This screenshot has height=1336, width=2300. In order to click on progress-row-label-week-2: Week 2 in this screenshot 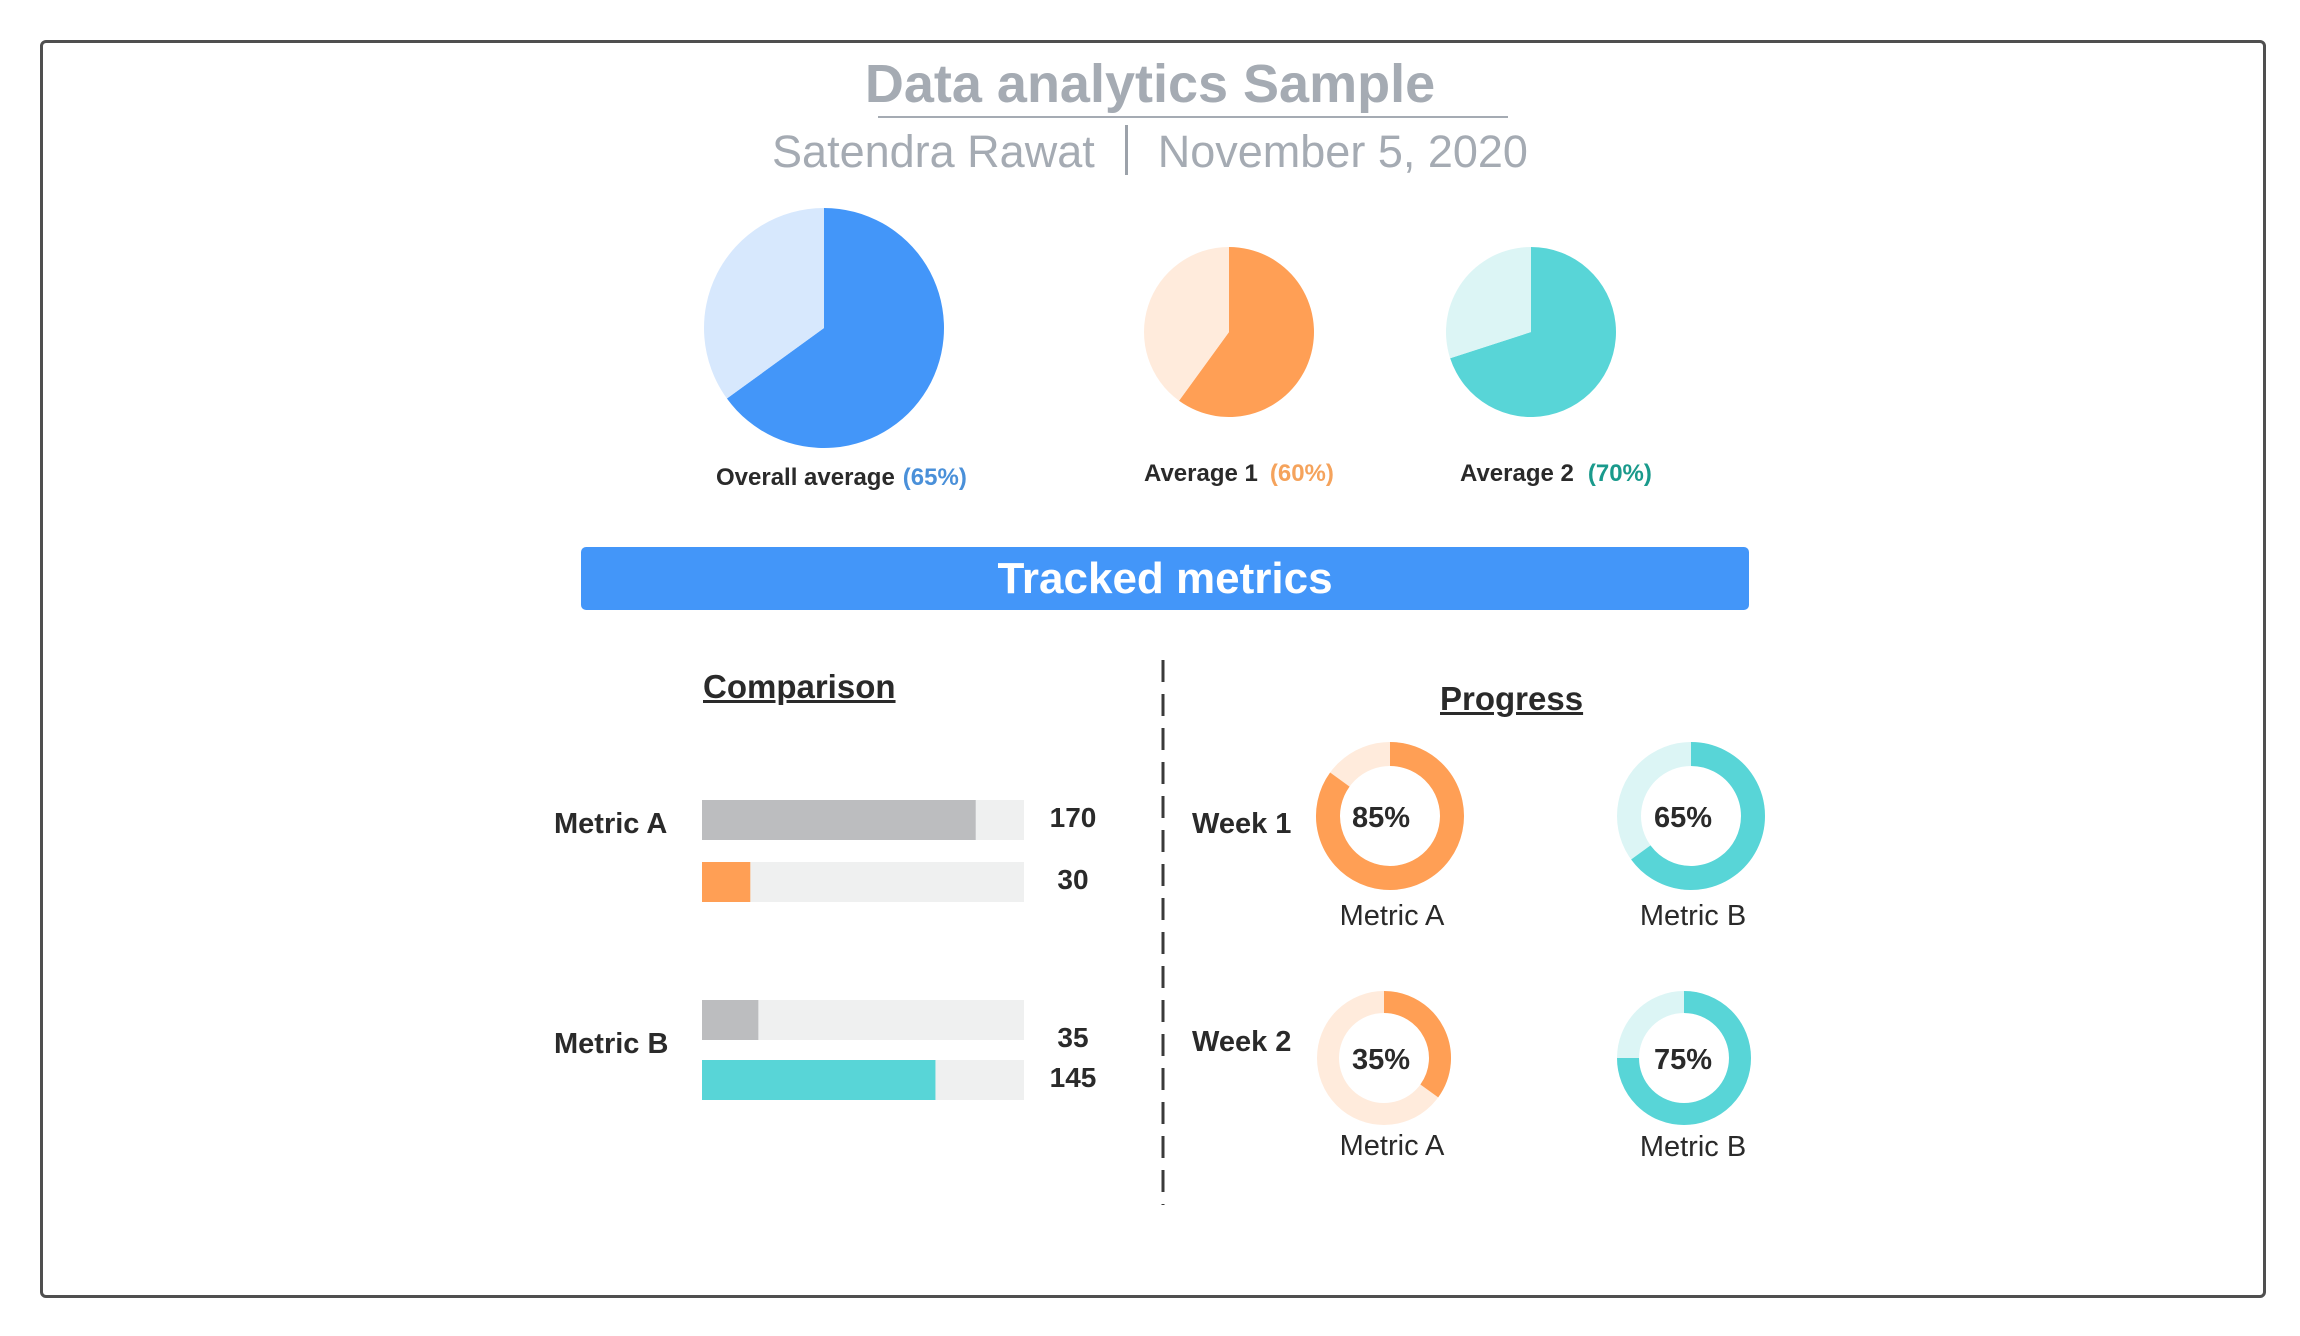, I will do `click(1242, 1042)`.